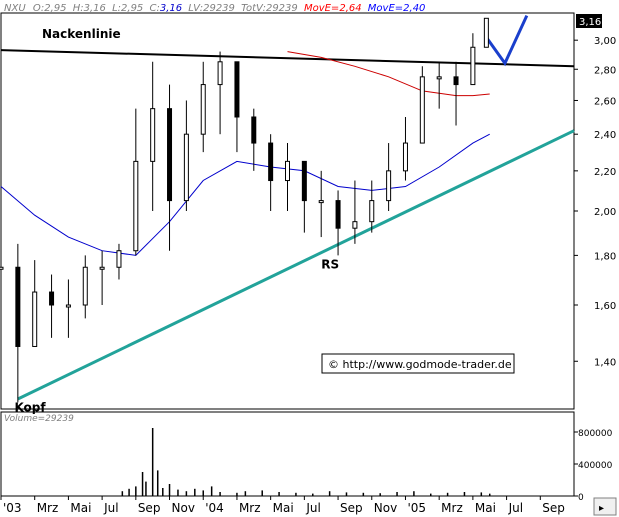 Image resolution: width=619 pixels, height=517 pixels. I want to click on low-label: L:, so click(116, 8).